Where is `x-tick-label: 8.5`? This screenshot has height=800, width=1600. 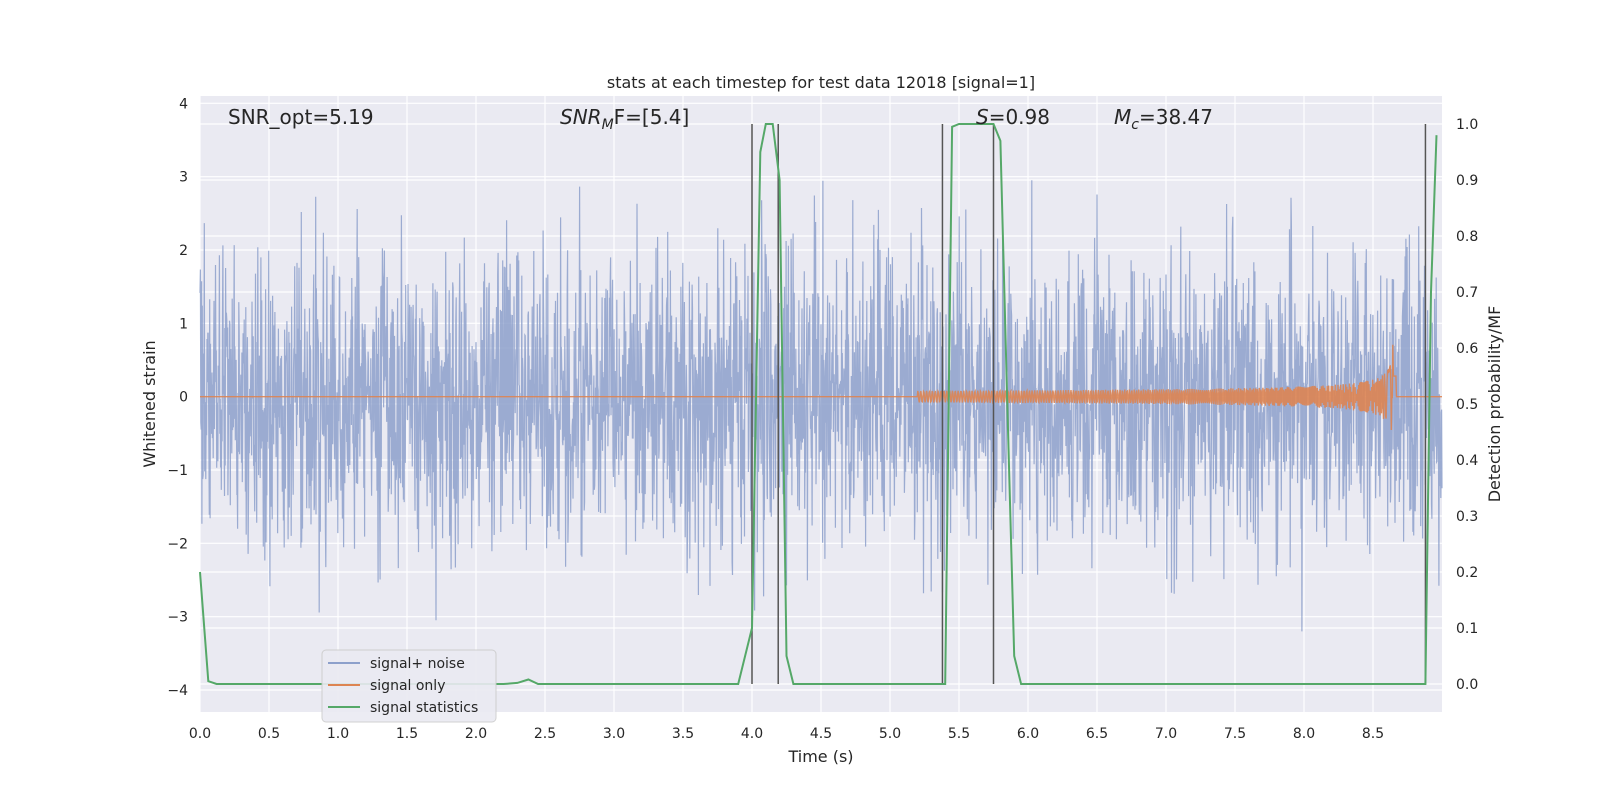
x-tick-label: 8.5 is located at coordinates (1373, 734).